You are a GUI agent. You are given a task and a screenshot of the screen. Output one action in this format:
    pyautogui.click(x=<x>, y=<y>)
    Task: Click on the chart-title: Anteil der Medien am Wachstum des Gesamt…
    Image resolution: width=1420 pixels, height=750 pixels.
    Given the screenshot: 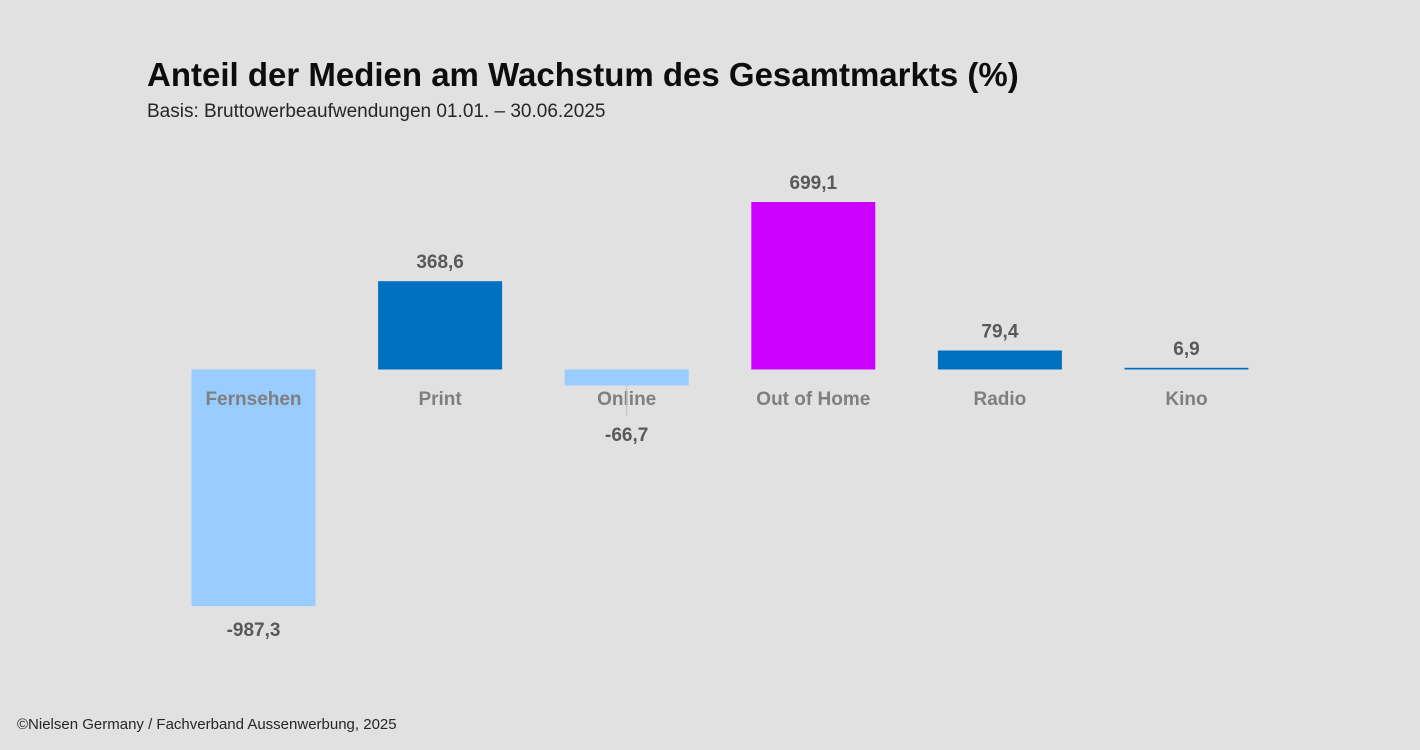 What is the action you would take?
    pyautogui.click(x=583, y=74)
    